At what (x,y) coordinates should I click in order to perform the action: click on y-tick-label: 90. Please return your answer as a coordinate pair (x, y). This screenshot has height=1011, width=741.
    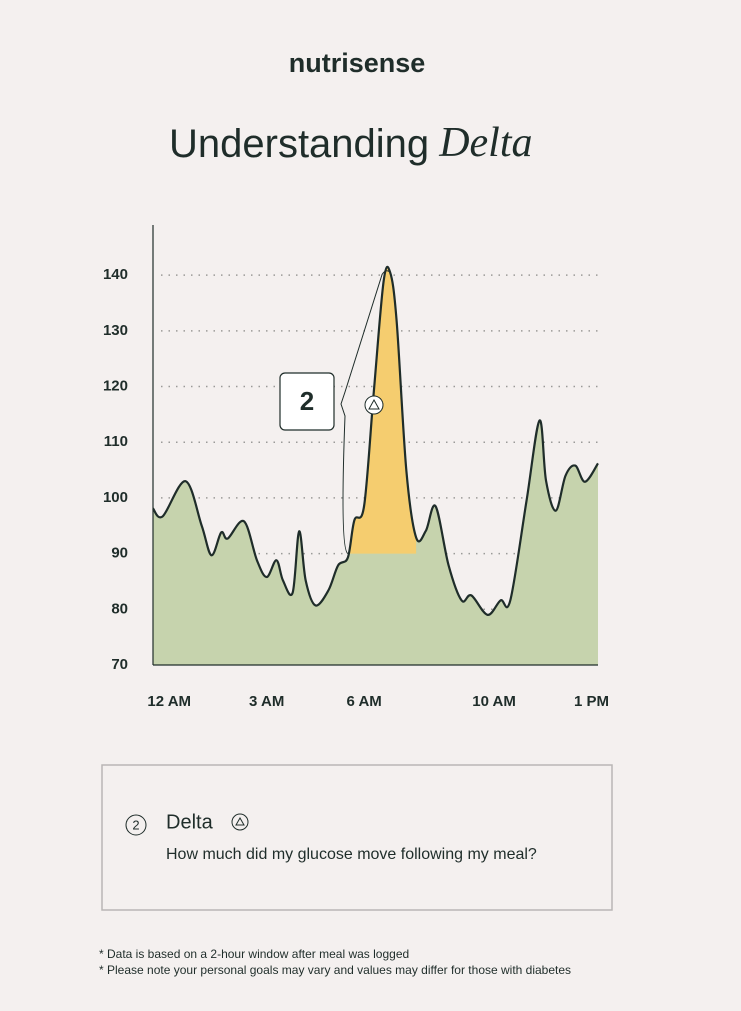
    Looking at the image, I should click on (119, 553).